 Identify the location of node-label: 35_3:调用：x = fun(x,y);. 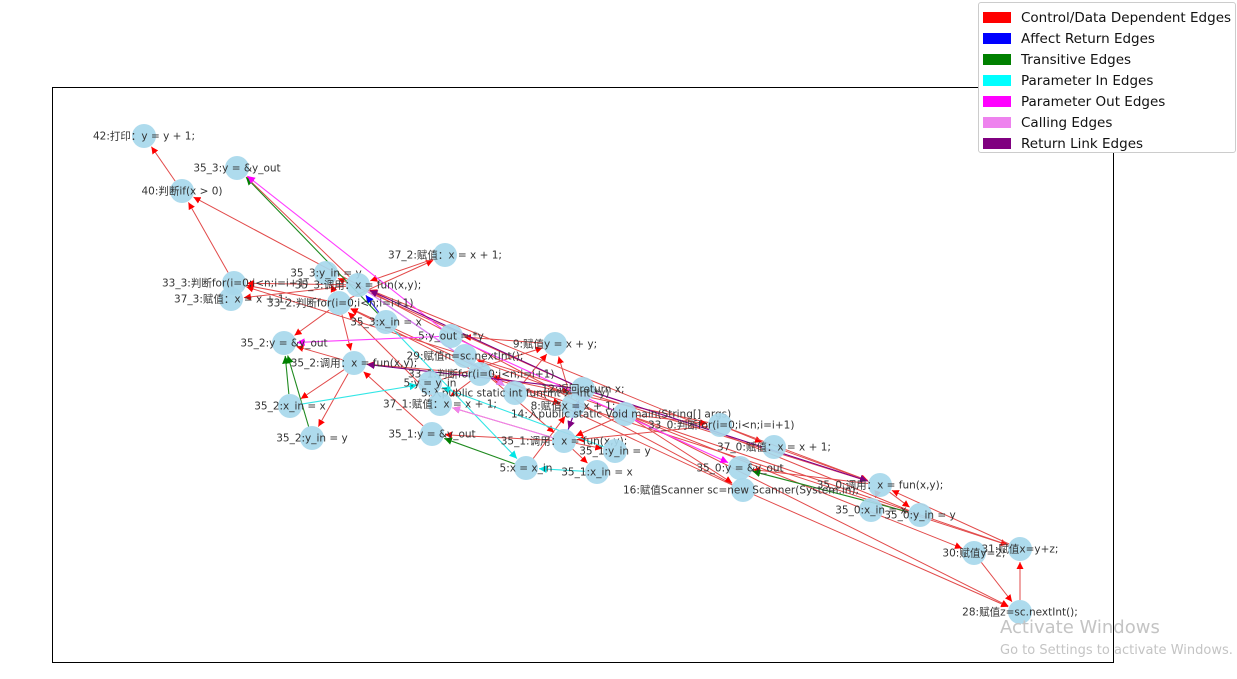
(358, 286).